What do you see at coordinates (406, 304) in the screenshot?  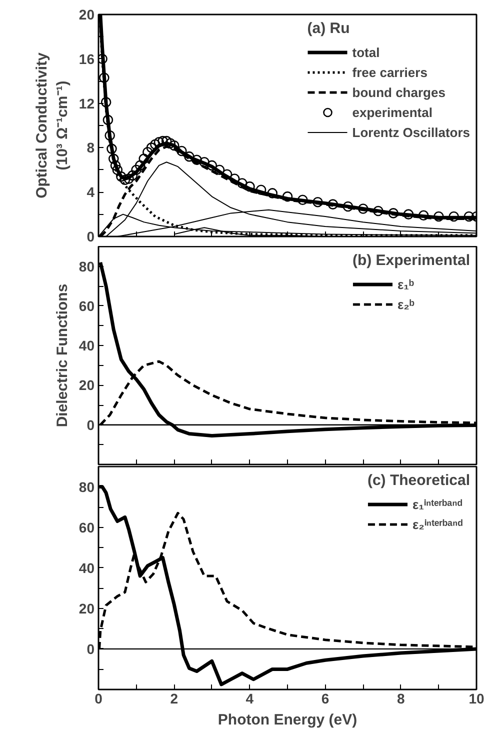 I see `legend-label: ε₂ᵇ` at bounding box center [406, 304].